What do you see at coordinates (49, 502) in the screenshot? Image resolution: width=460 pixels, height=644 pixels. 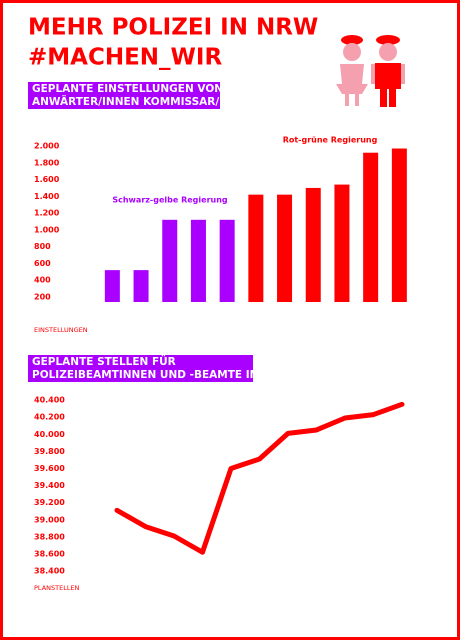 I see `y-tick-label: 39.200` at bounding box center [49, 502].